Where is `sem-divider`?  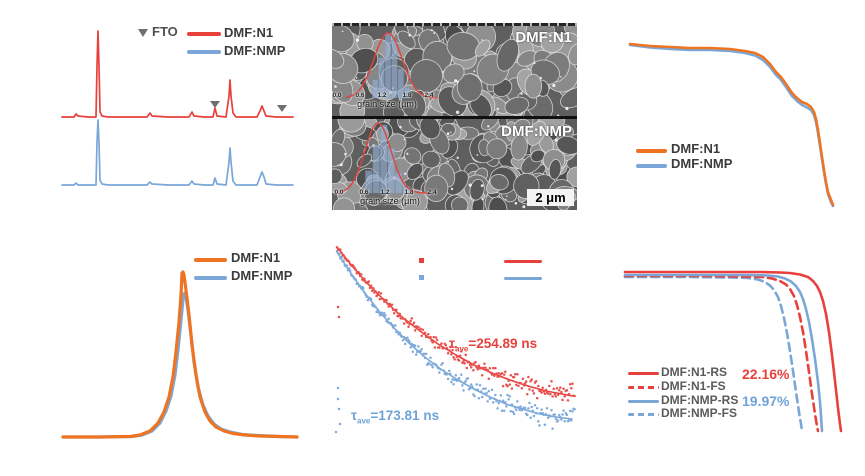 sem-divider is located at coordinates (454, 117).